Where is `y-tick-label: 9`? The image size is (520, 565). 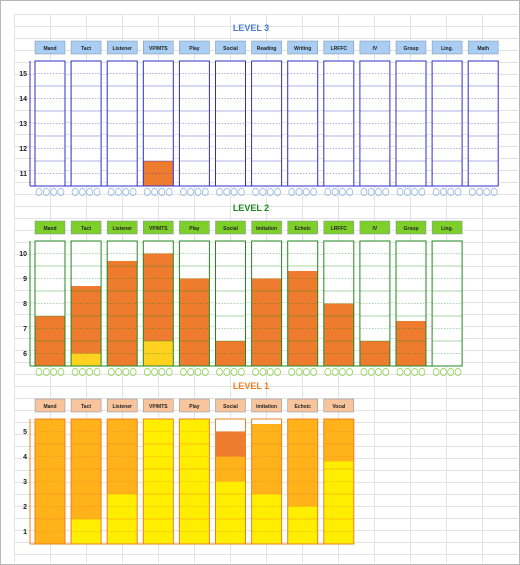
y-tick-label: 9 is located at coordinates (25, 279).